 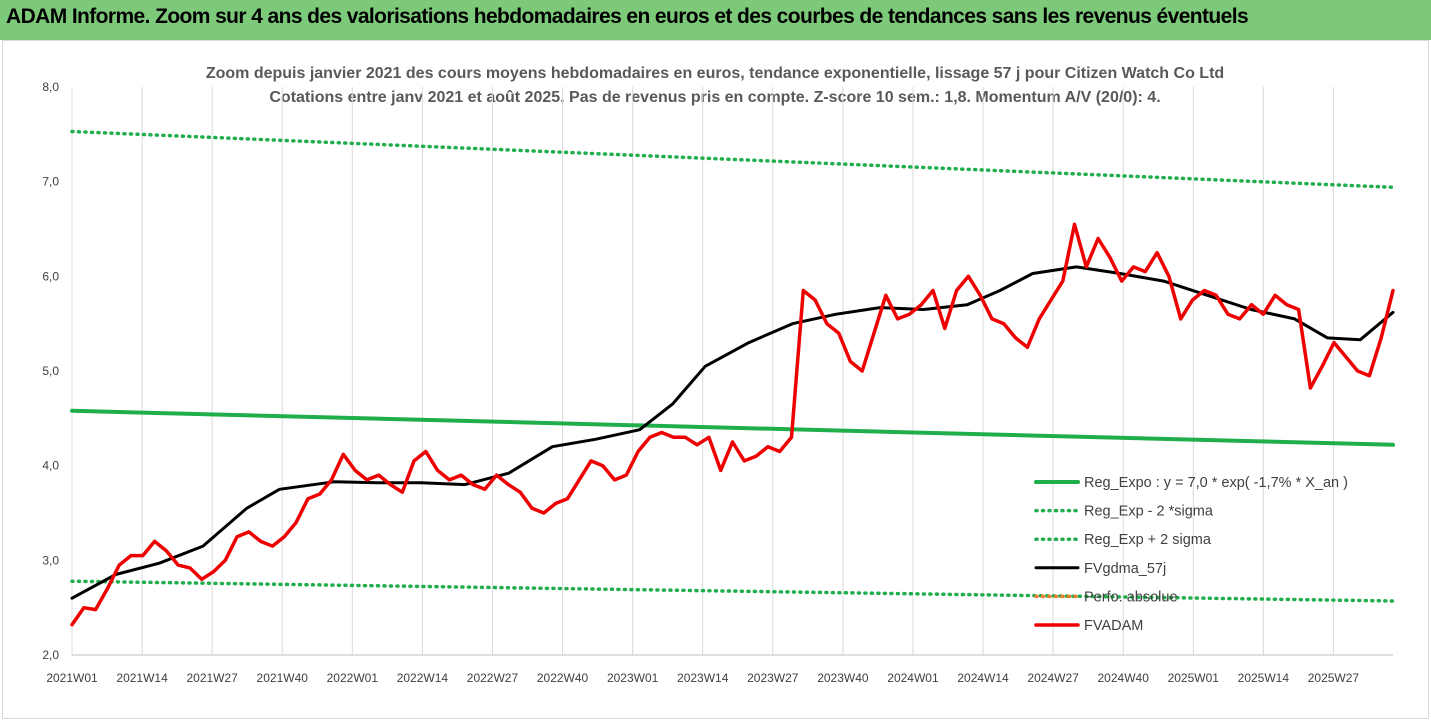 What do you see at coordinates (1334, 678) in the screenshot?
I see `x-tick-label: 2025W27` at bounding box center [1334, 678].